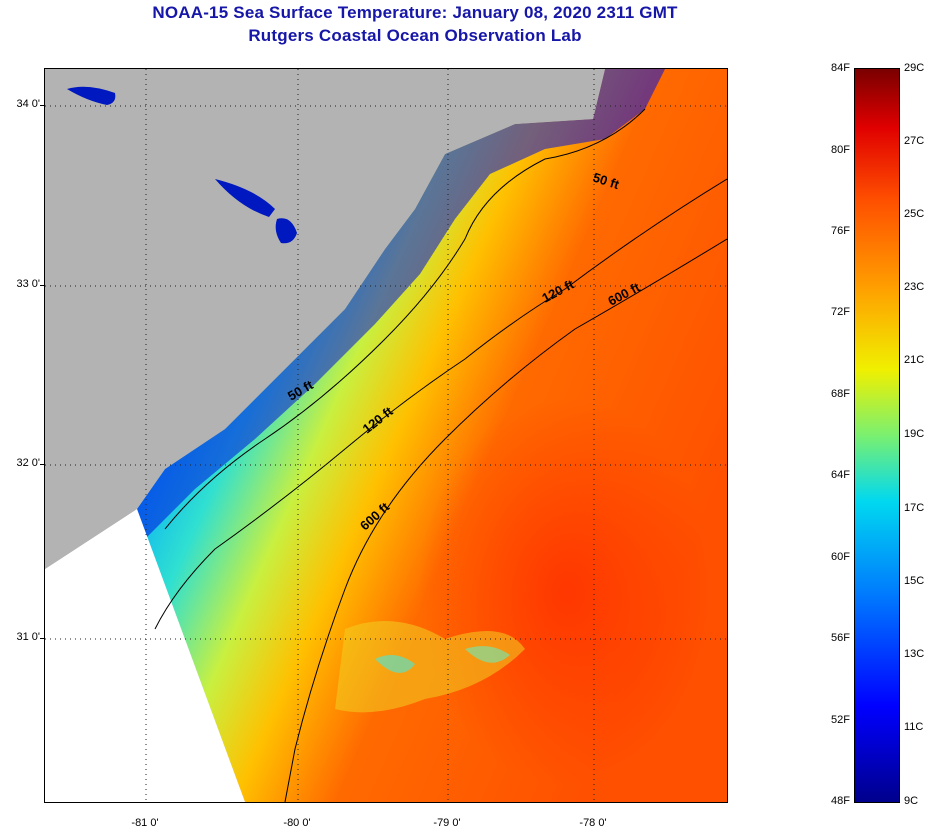 The height and width of the screenshot is (832, 928). Describe the element at coordinates (914, 581) in the screenshot. I see `scale-label-c: 15C` at that location.